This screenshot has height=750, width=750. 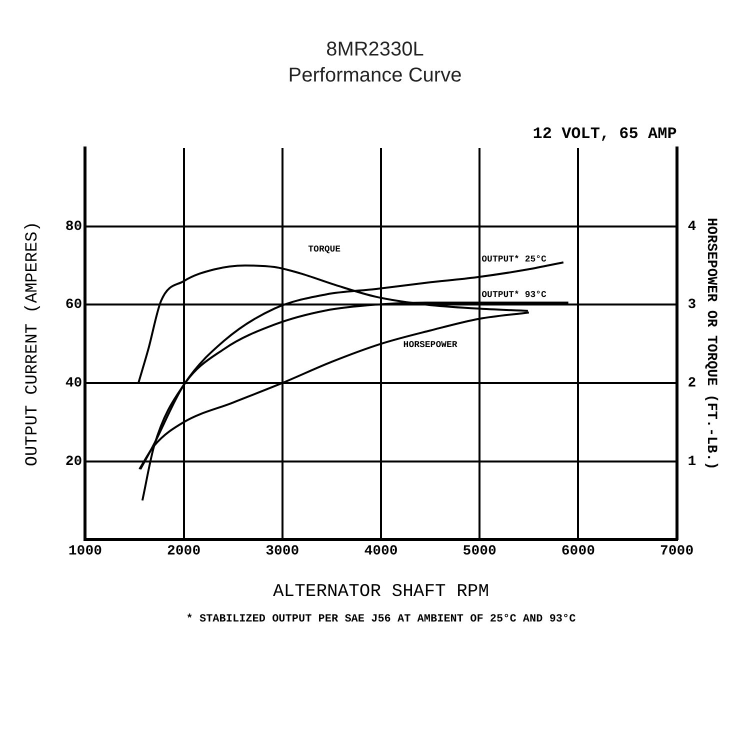 I want to click on x-tick-label: 3000, so click(x=283, y=552).